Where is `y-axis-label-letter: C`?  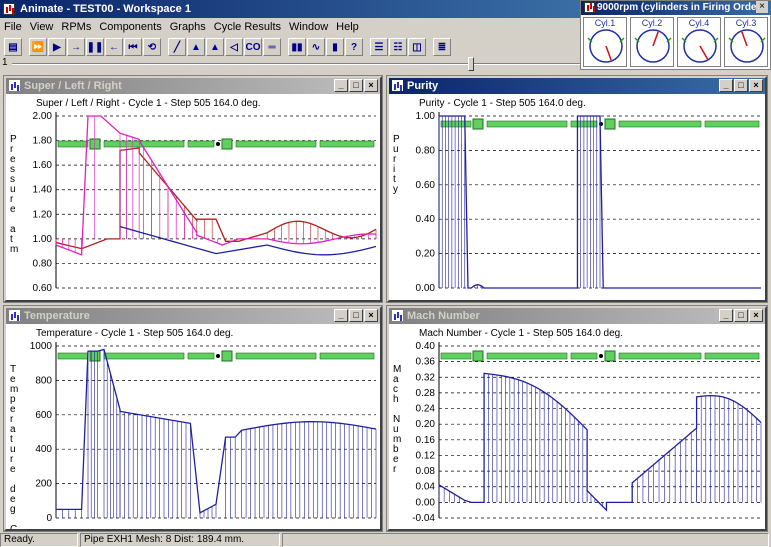
y-axis-label-letter: C is located at coordinates (13, 526).